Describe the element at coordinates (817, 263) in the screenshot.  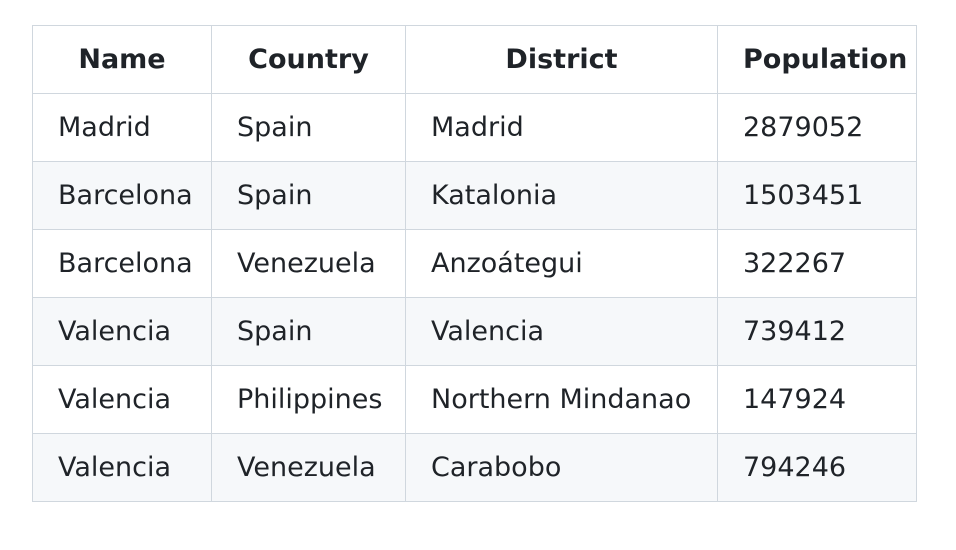
I see `cell-population: 322267` at that location.